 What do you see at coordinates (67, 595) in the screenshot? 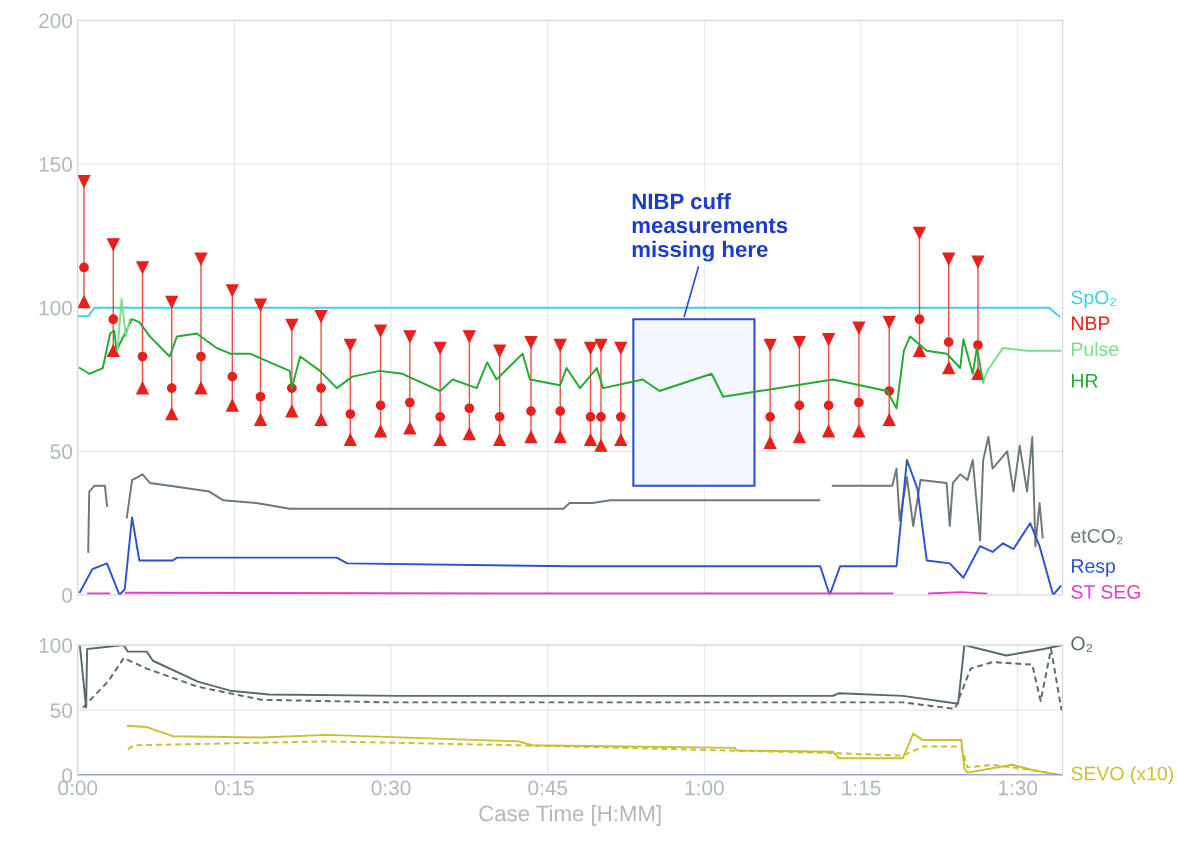
I see `y-tick-label: 0` at bounding box center [67, 595].